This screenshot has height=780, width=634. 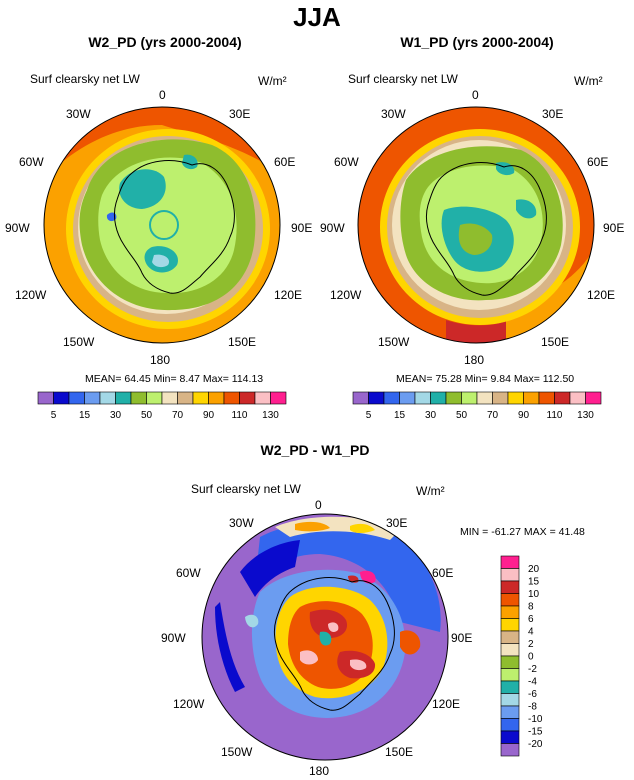 What do you see at coordinates (241, 523) in the screenshot?
I see `panel3-lon-label: 30W` at bounding box center [241, 523].